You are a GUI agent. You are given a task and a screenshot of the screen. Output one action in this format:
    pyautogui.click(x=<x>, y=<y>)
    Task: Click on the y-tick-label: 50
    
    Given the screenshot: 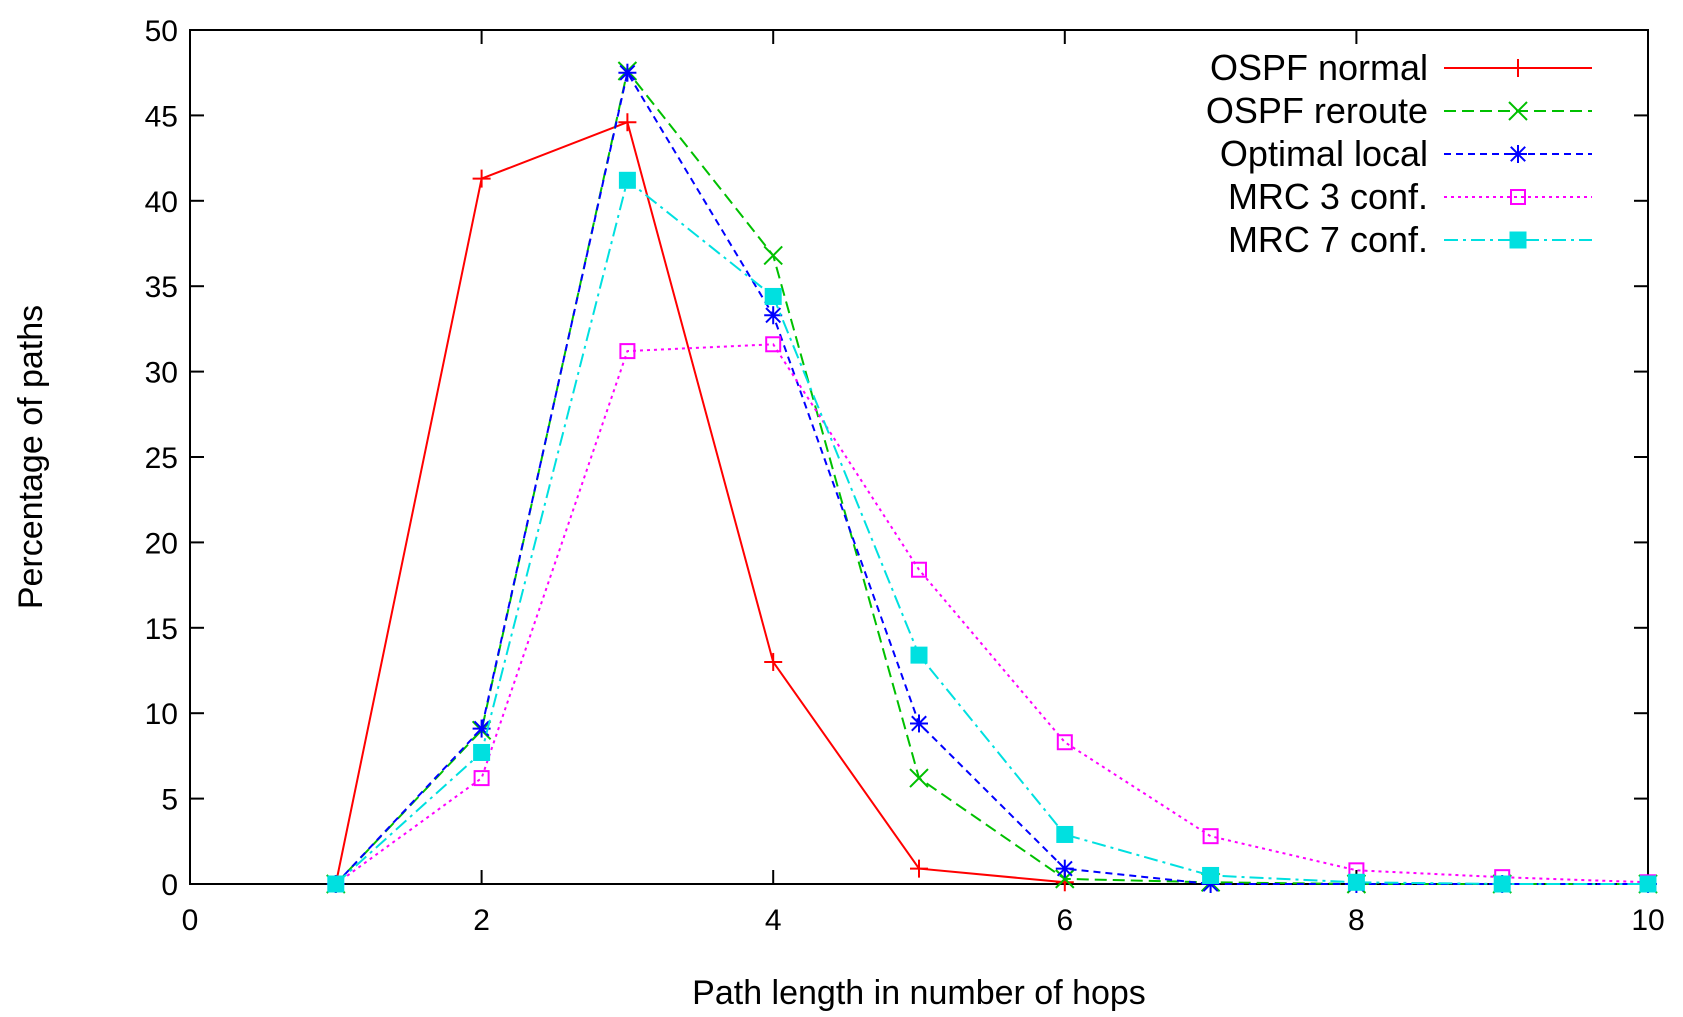 What is the action you would take?
    pyautogui.click(x=161, y=31)
    